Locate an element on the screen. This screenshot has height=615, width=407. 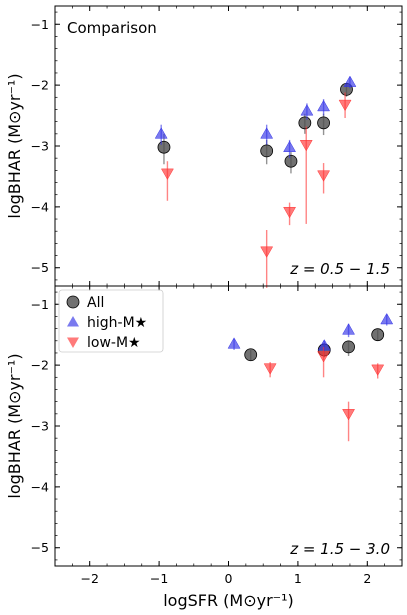
legend-marker-all is located at coordinates (73, 302).